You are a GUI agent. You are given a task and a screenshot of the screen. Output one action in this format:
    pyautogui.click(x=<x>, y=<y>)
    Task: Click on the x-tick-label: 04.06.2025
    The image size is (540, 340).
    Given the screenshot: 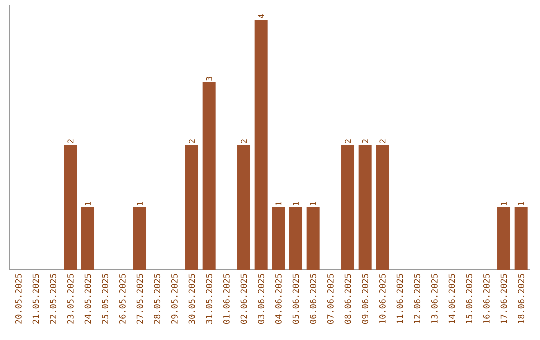 What is the action you would take?
    pyautogui.click(x=278, y=299)
    